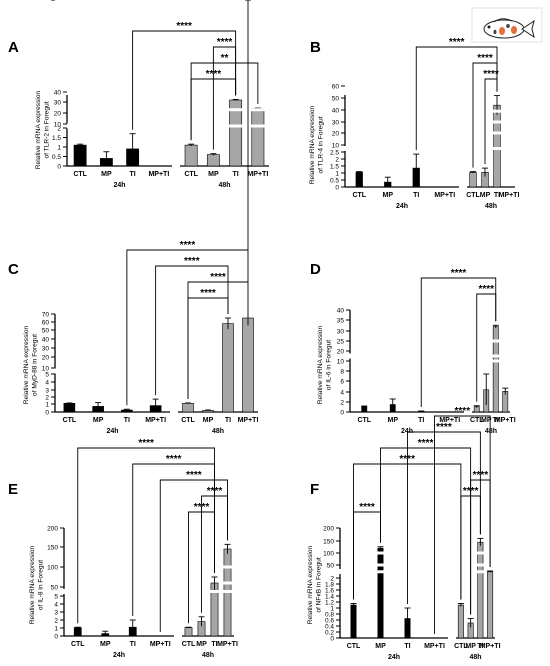  Describe the element at coordinates (225, 58) in the screenshot. I see `significance-label: **` at that location.